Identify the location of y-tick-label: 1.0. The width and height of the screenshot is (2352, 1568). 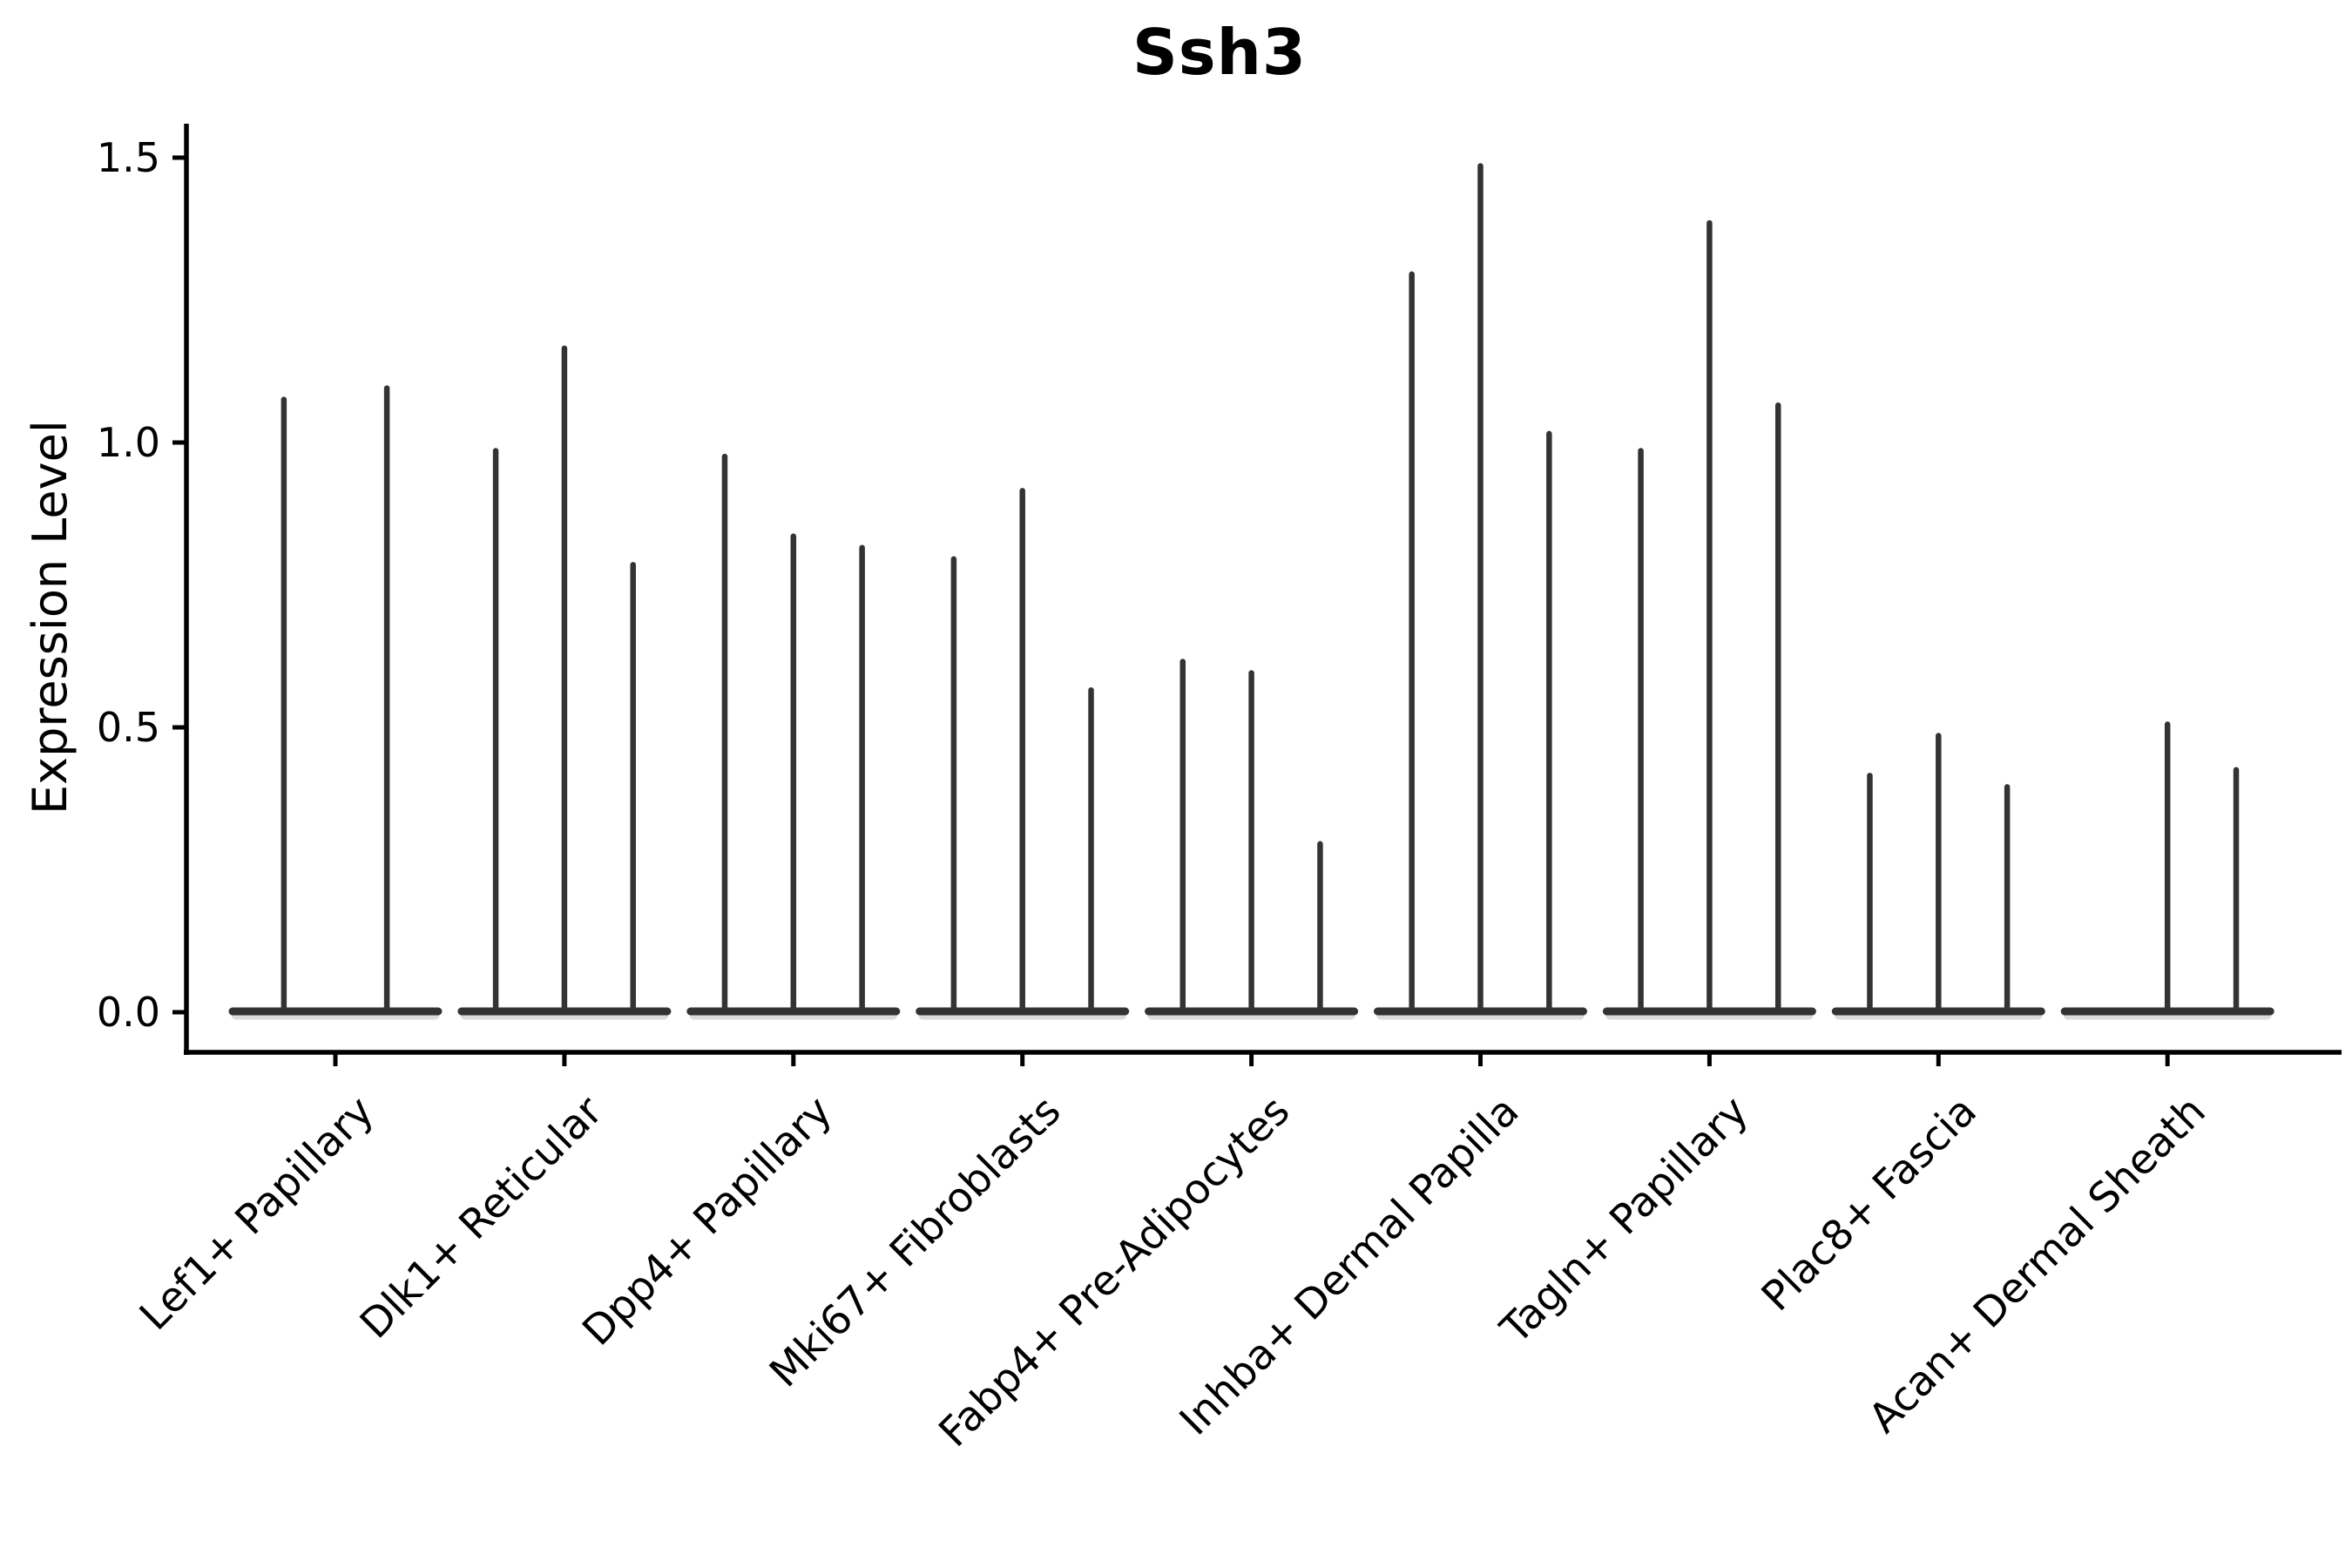
(128, 442).